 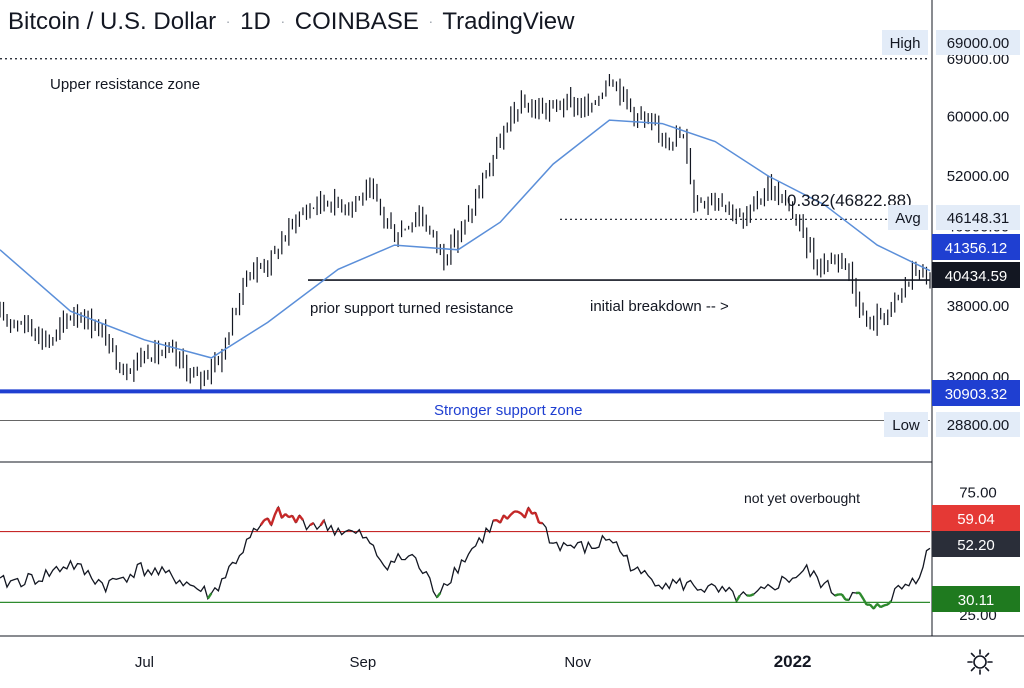 What do you see at coordinates (112, 21) in the screenshot?
I see `symbol-name: Bitcoin / U.S. Dollar` at bounding box center [112, 21].